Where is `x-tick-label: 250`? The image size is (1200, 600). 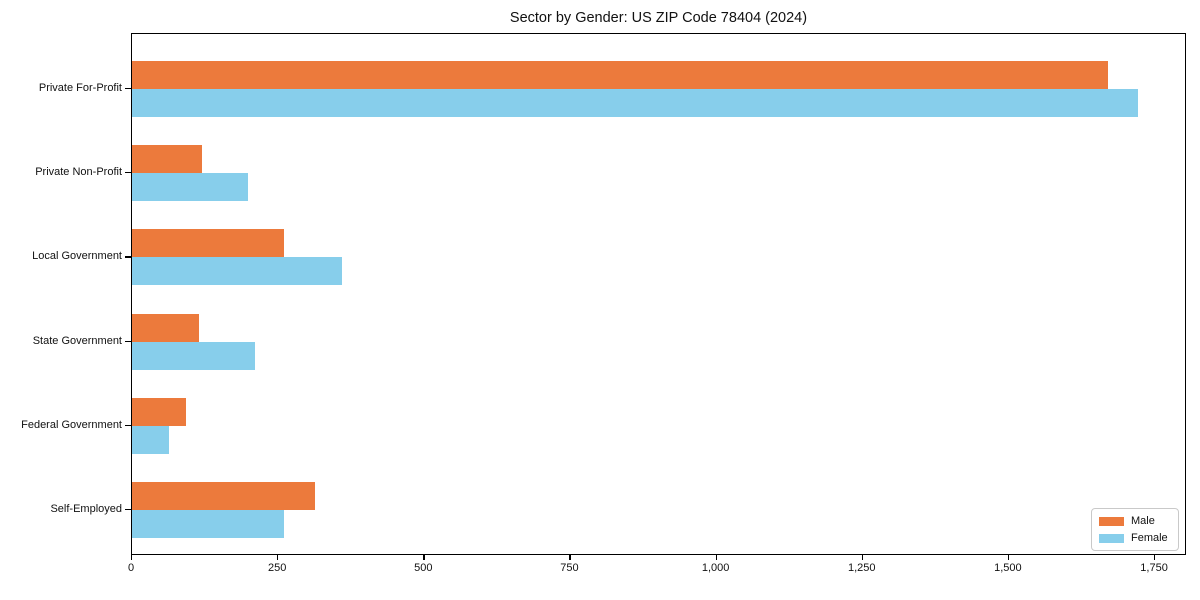
x-tick-label: 250 is located at coordinates (277, 568).